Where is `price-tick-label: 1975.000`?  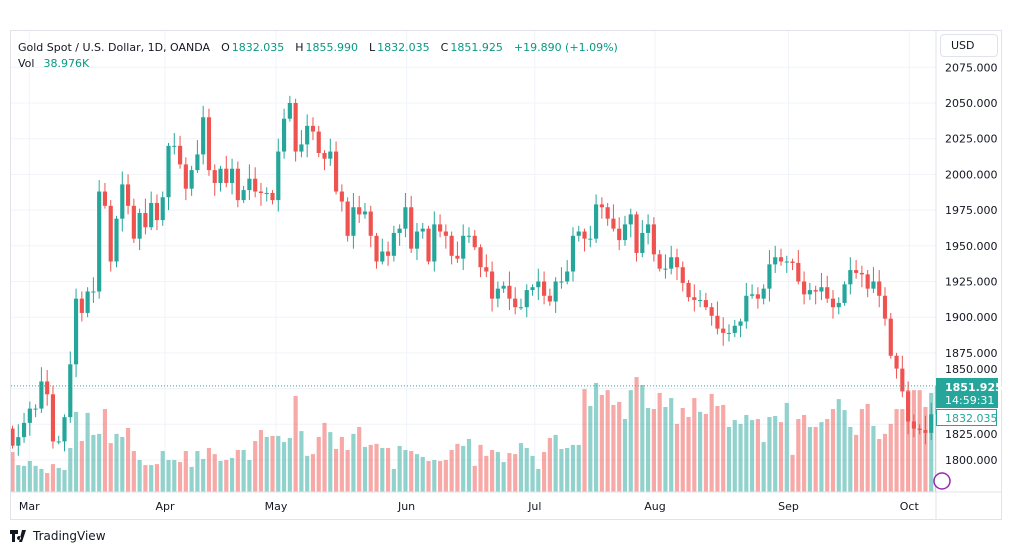 price-tick-label: 1975.000 is located at coordinates (971, 210).